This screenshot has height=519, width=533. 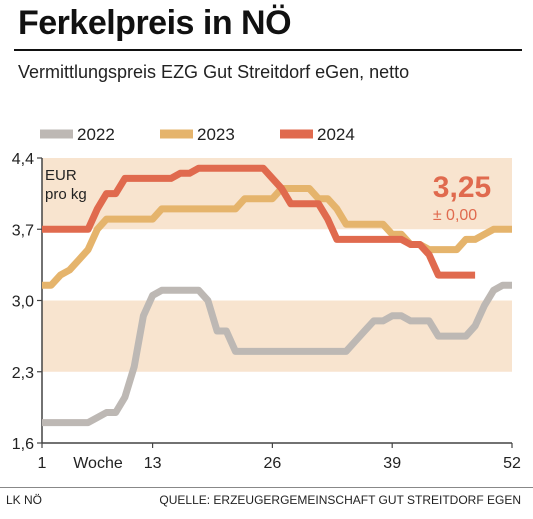 What do you see at coordinates (272, 463) in the screenshot?
I see `x-tick-label-2: 26` at bounding box center [272, 463].